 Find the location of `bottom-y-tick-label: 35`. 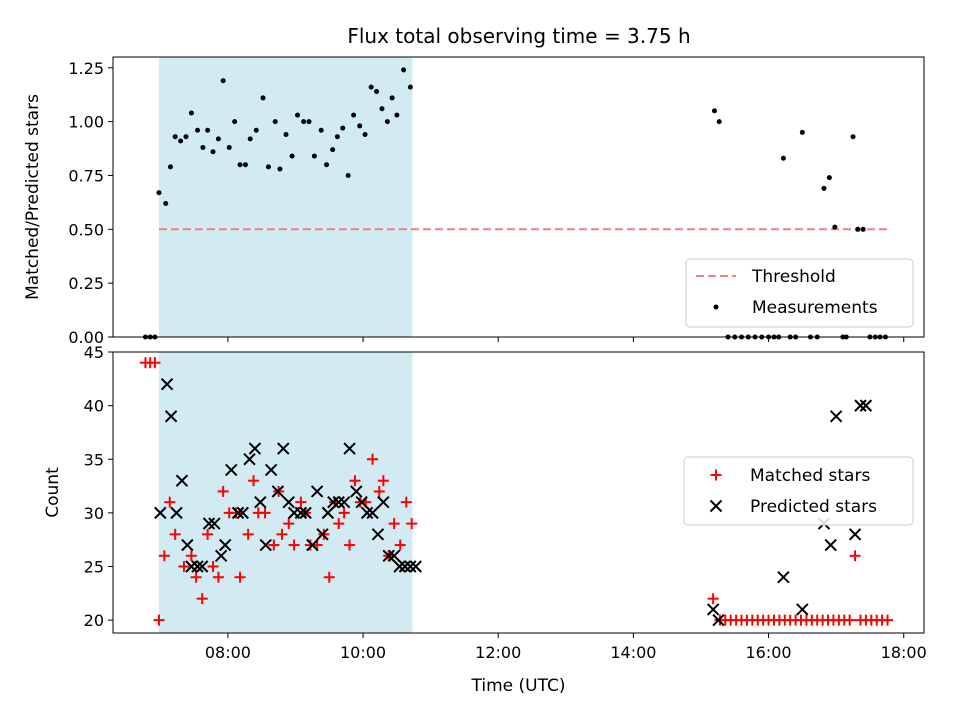

bottom-y-tick-label: 35 is located at coordinates (94, 459).